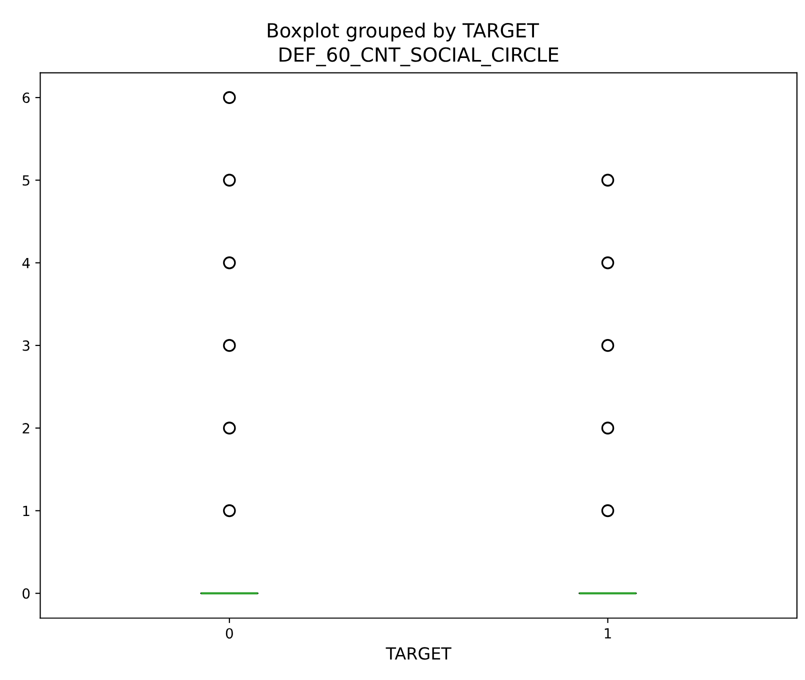 The width and height of the screenshot is (805, 680). Describe the element at coordinates (419, 653) in the screenshot. I see `x-axis-title: TARGET` at that location.